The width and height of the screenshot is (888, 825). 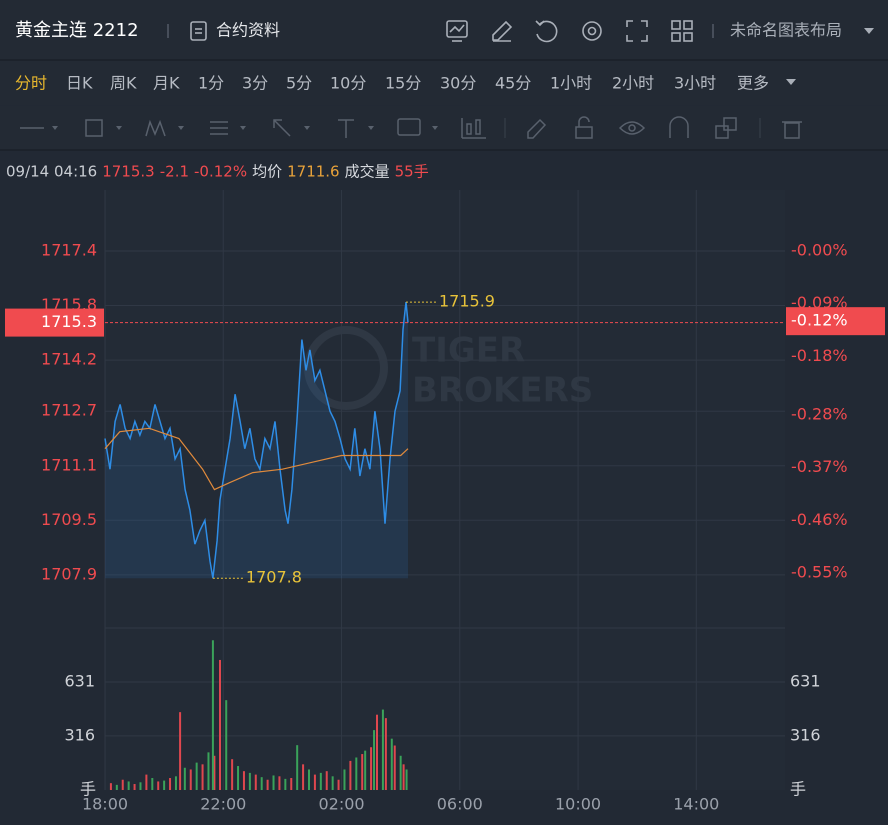 What do you see at coordinates (198, 31) in the screenshot?
I see `doc-icon` at bounding box center [198, 31].